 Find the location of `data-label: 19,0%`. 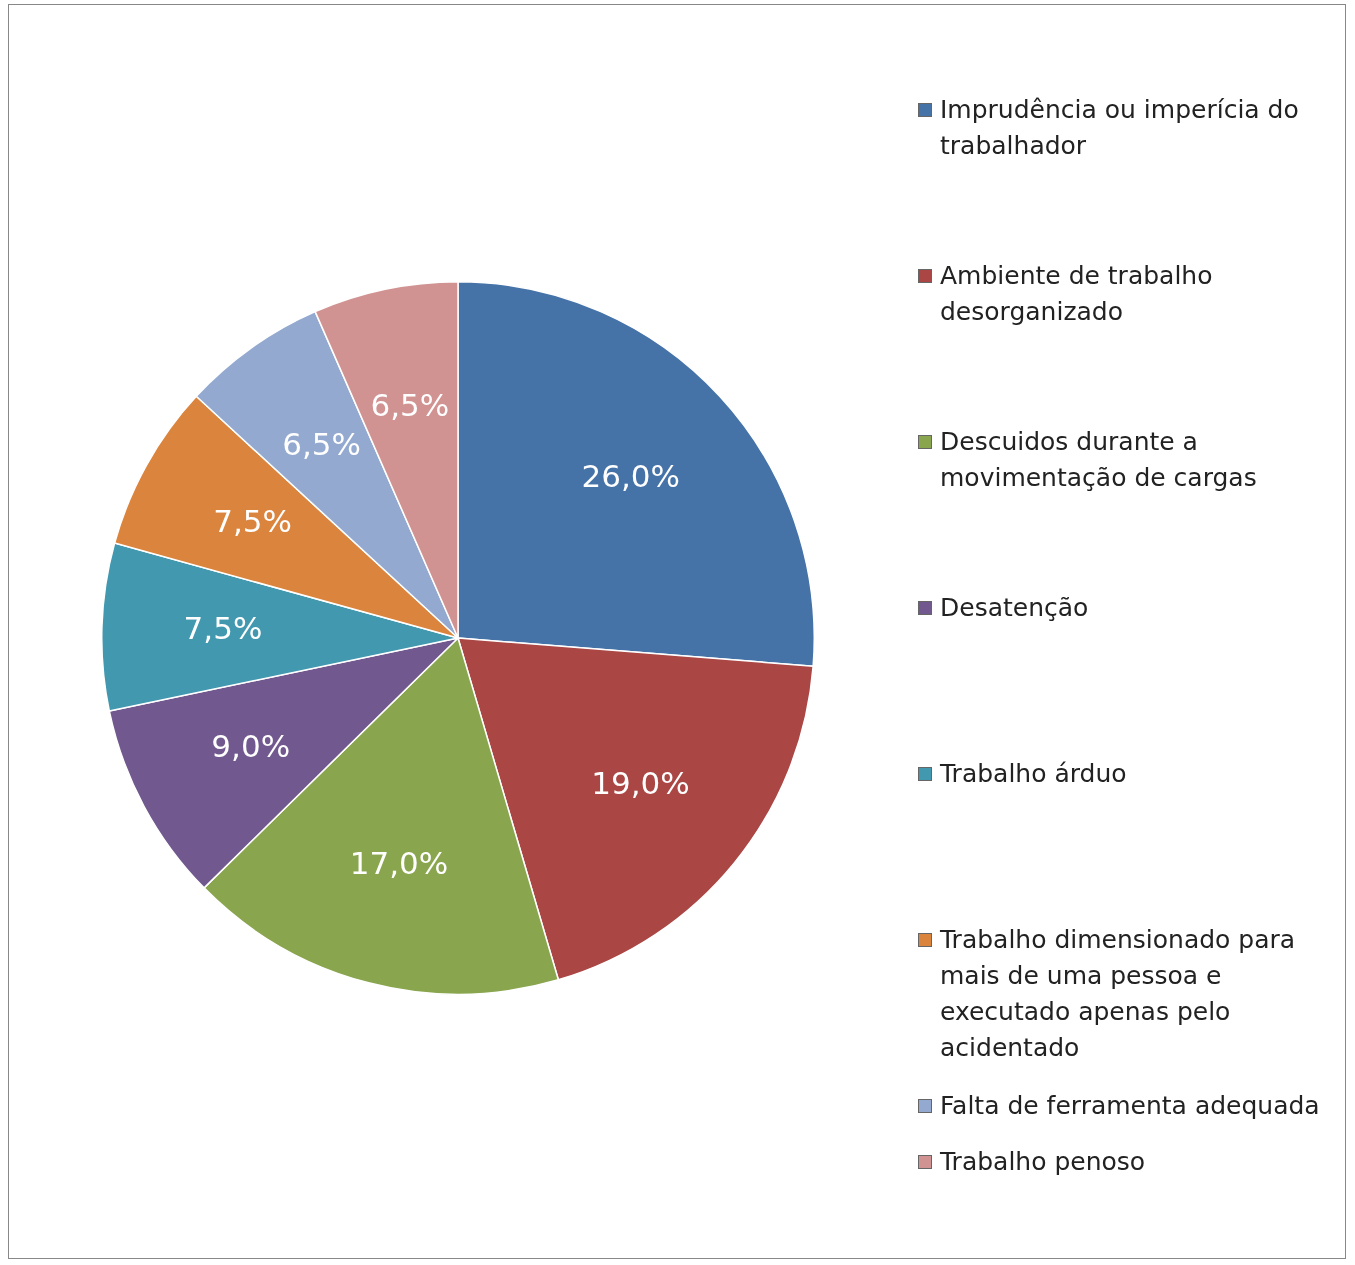

data-label: 19,0% is located at coordinates (640, 783).